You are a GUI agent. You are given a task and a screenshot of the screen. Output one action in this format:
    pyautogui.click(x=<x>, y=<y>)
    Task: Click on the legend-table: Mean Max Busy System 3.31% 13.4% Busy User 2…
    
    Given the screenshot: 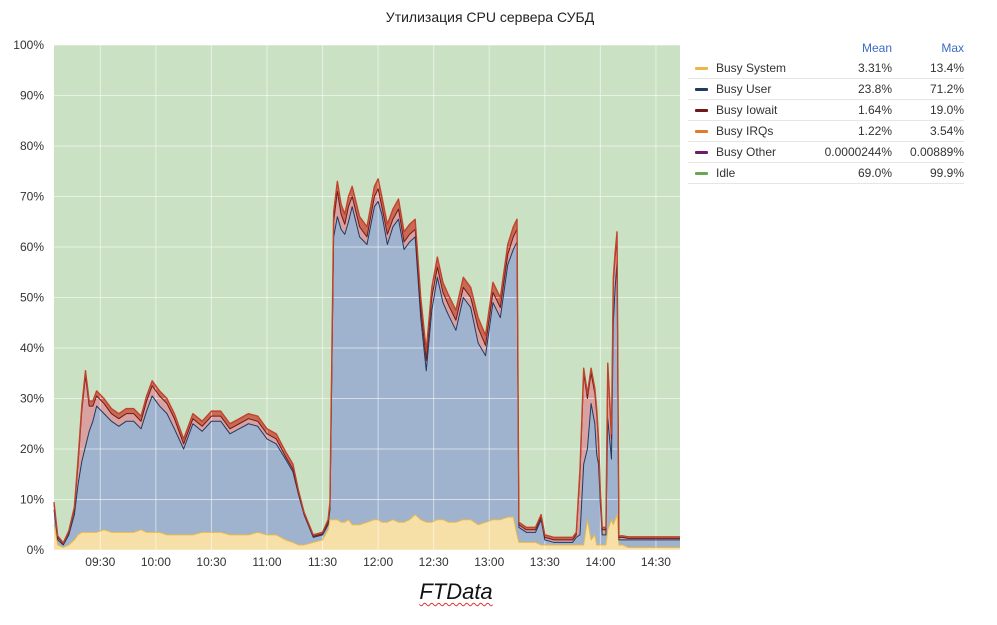 What is the action you would take?
    pyautogui.click(x=826, y=111)
    